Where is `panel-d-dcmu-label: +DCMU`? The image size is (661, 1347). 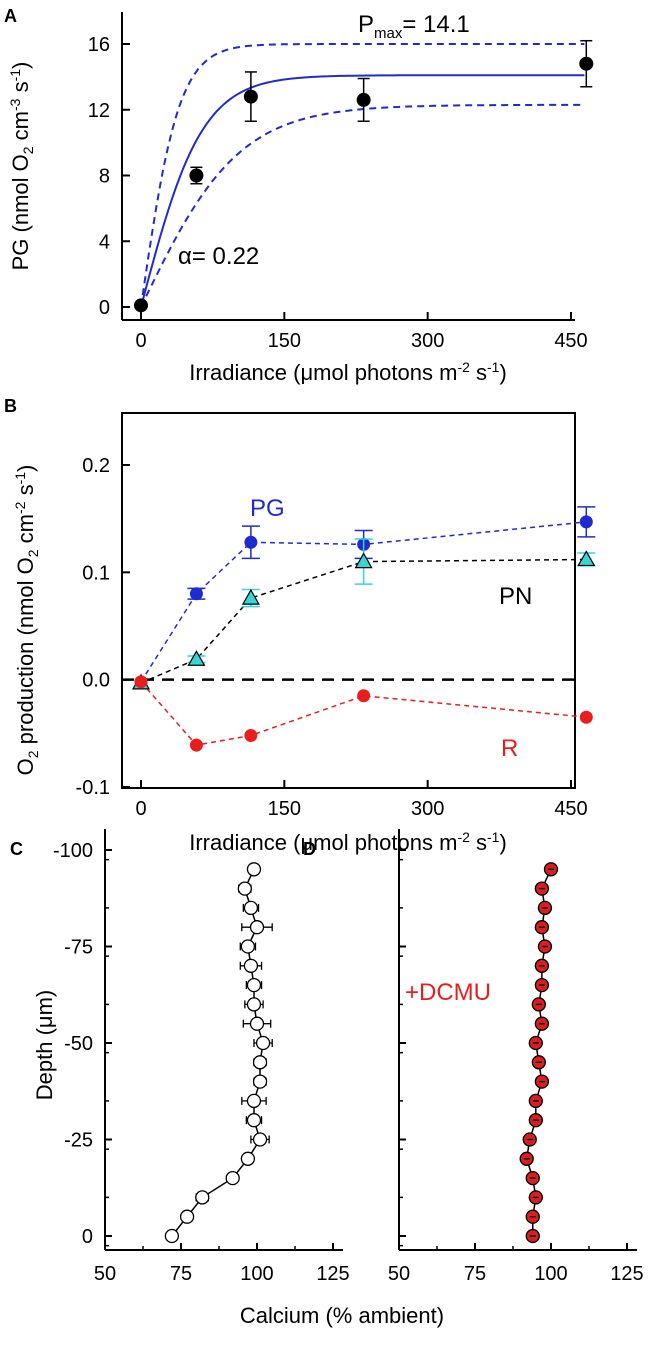 panel-d-dcmu-label: +DCMU is located at coordinates (448, 992).